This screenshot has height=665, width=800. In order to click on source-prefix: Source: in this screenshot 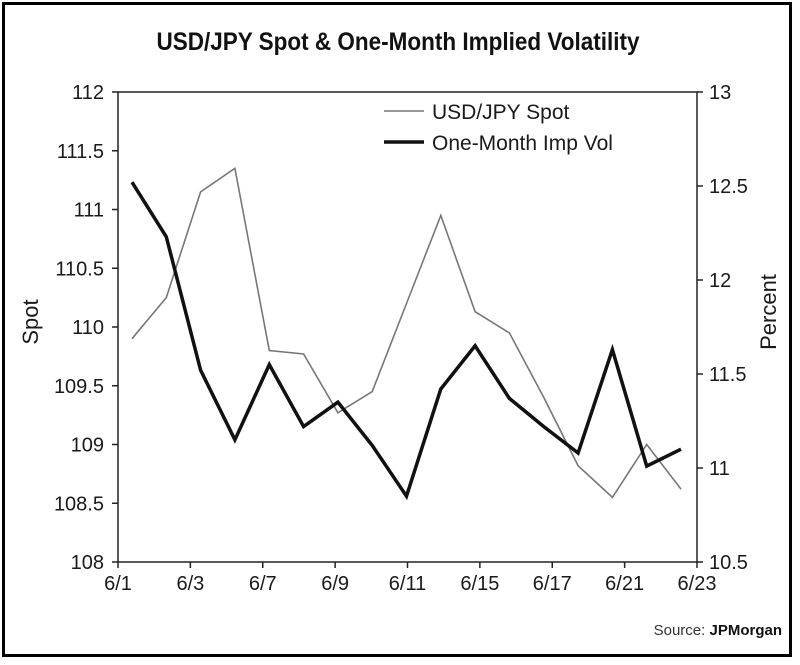, I will do `click(681, 630)`.